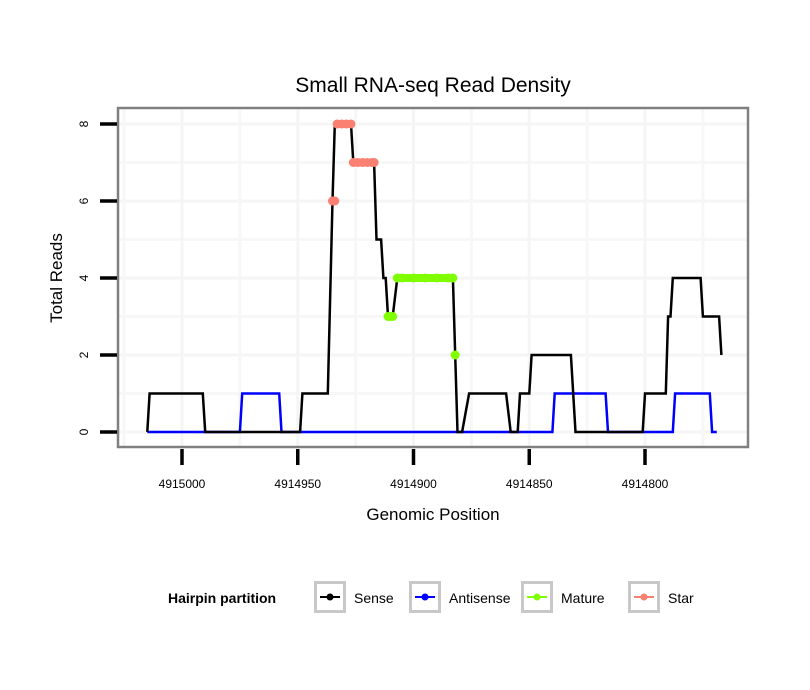  I want to click on legend-item-mature: Mature, so click(563, 597).